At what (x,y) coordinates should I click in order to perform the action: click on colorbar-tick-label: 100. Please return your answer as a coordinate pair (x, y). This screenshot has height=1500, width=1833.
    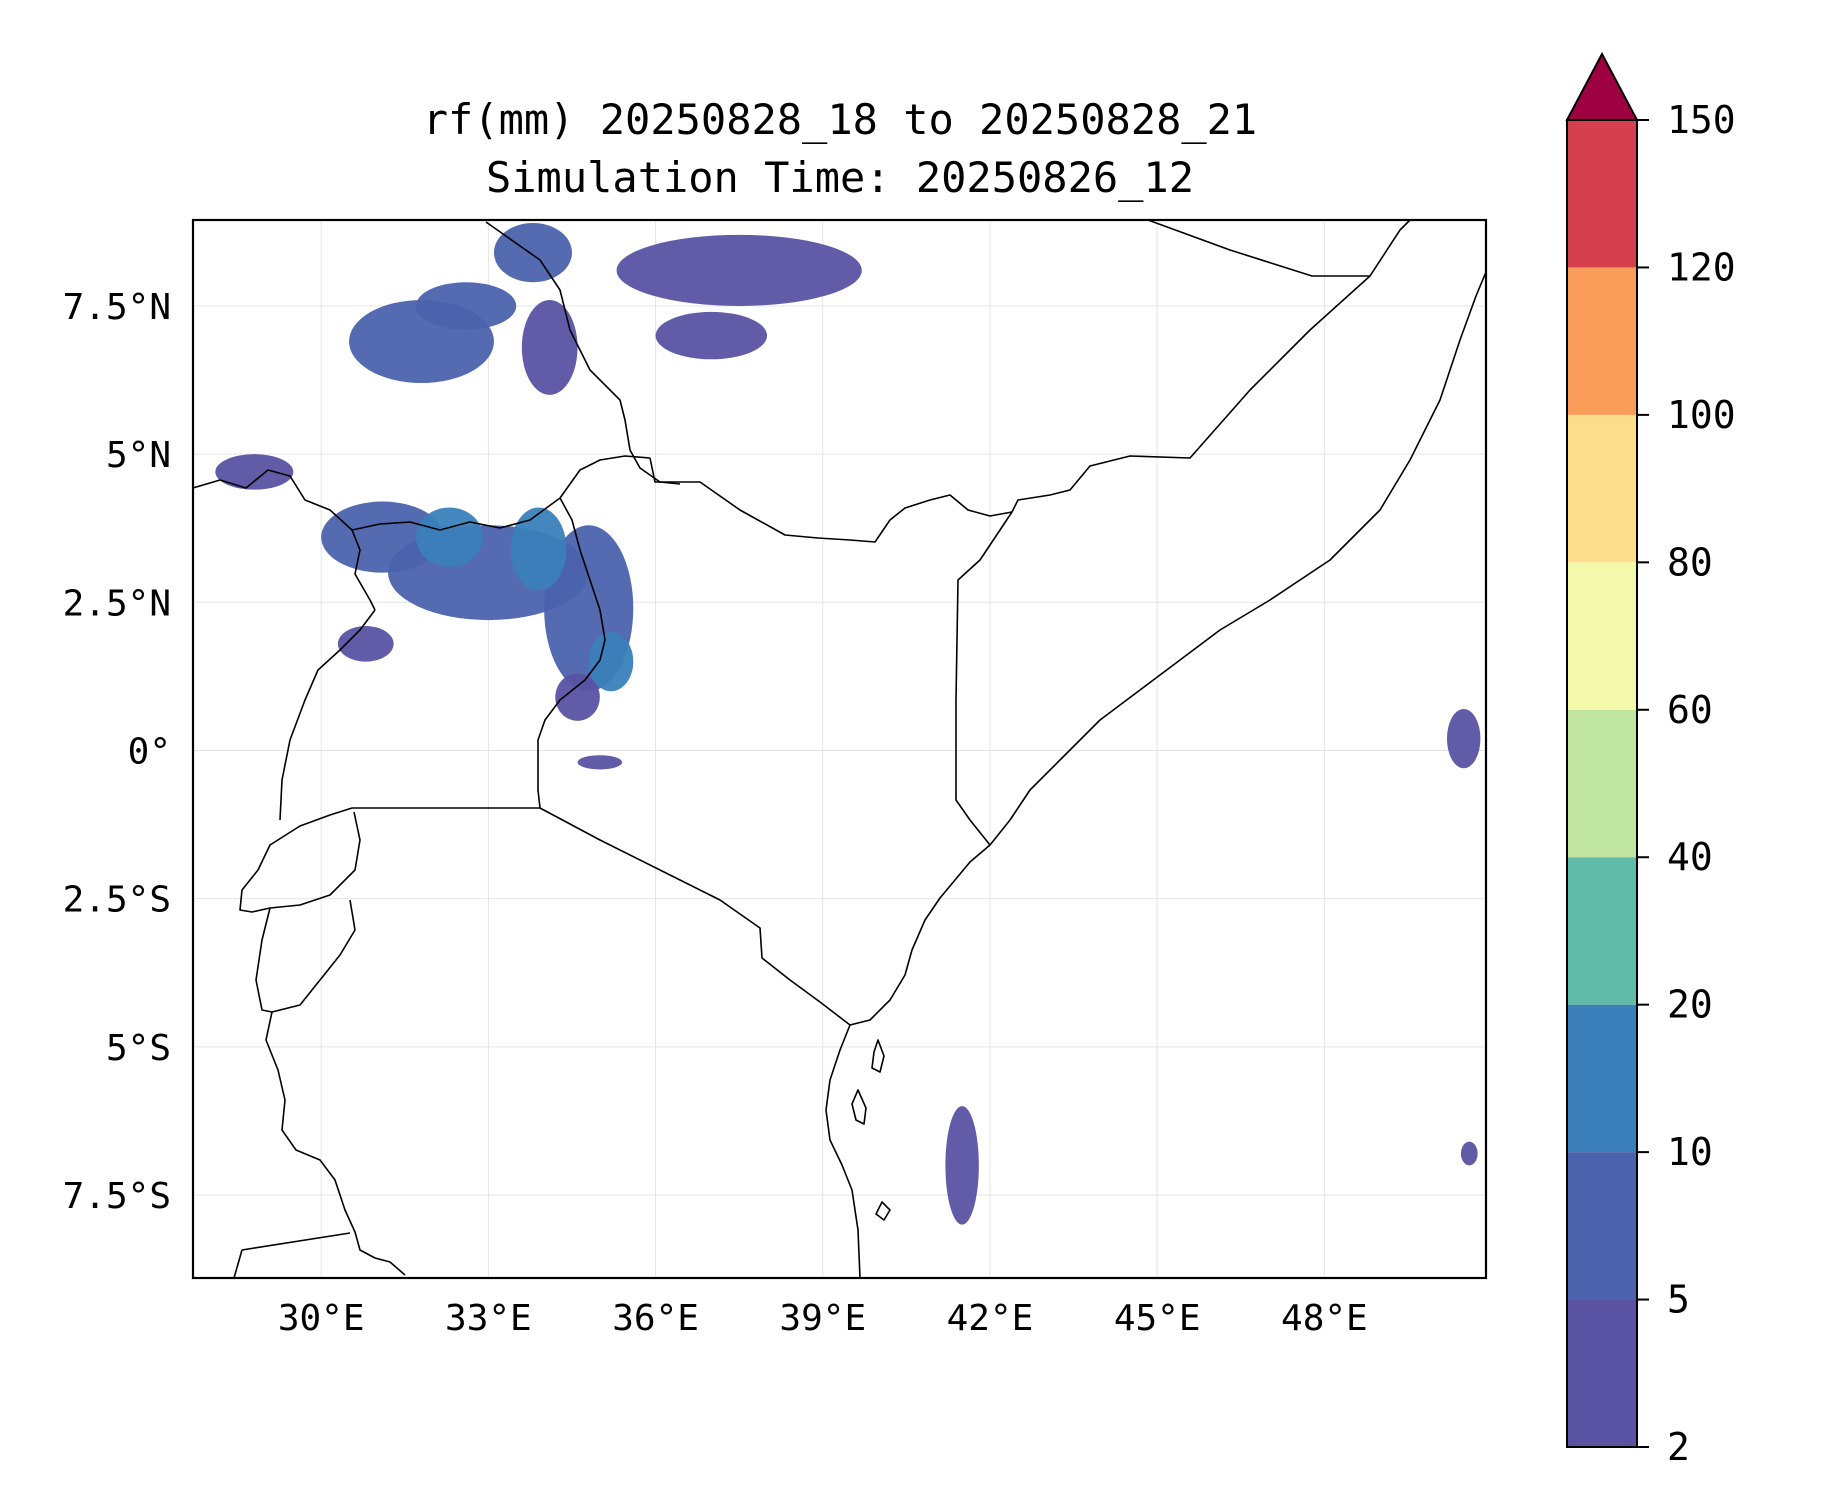
    Looking at the image, I should click on (1701, 415).